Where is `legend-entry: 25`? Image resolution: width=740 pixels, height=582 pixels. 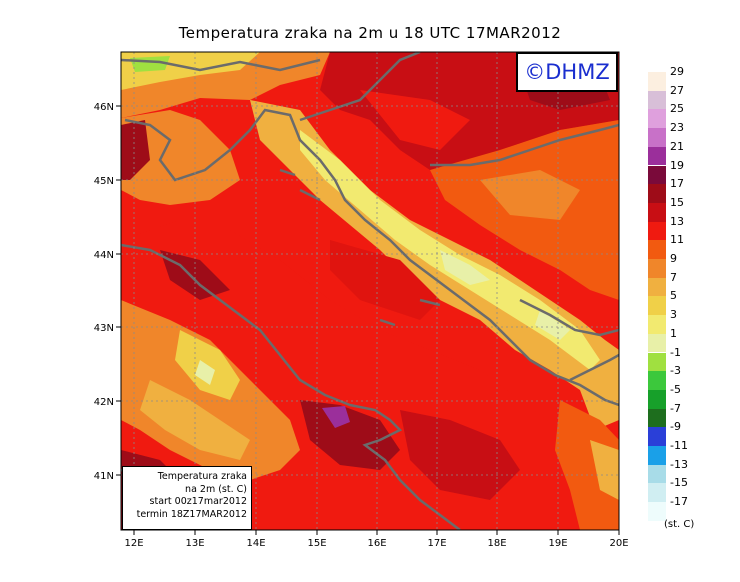
legend-entry: 25 is located at coordinates (688, 115).